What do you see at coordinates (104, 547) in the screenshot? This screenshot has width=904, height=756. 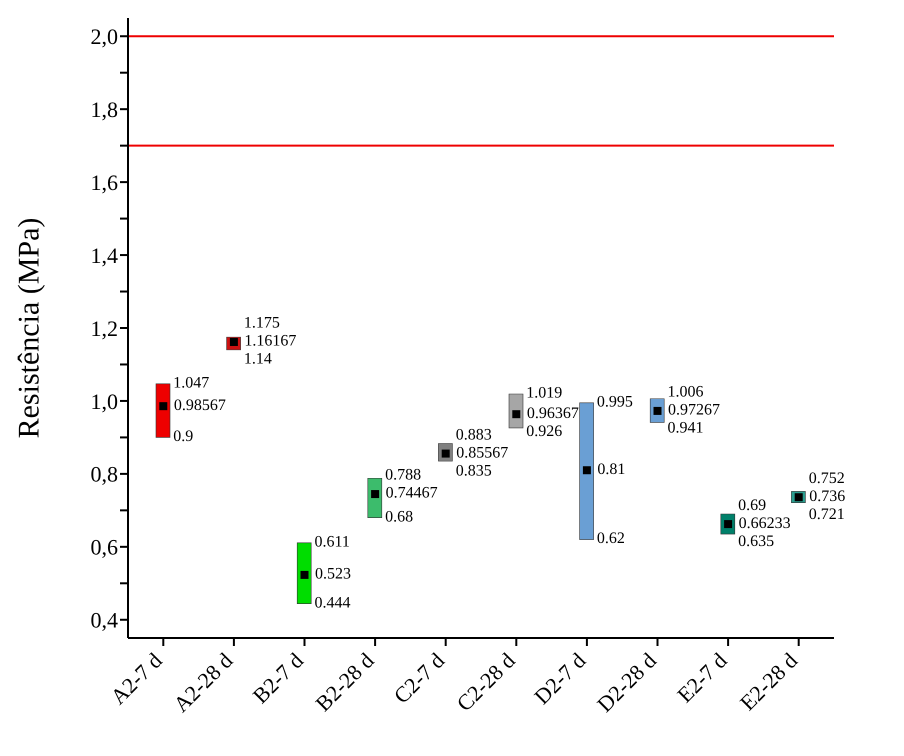 I see `y-tick-label: 0,6` at bounding box center [104, 547].